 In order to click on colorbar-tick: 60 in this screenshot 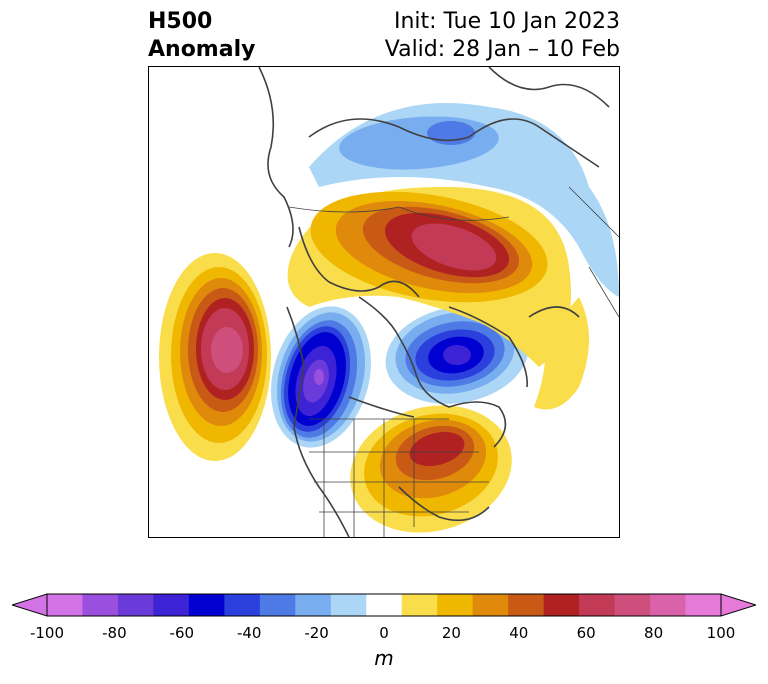, I will do `click(586, 633)`.